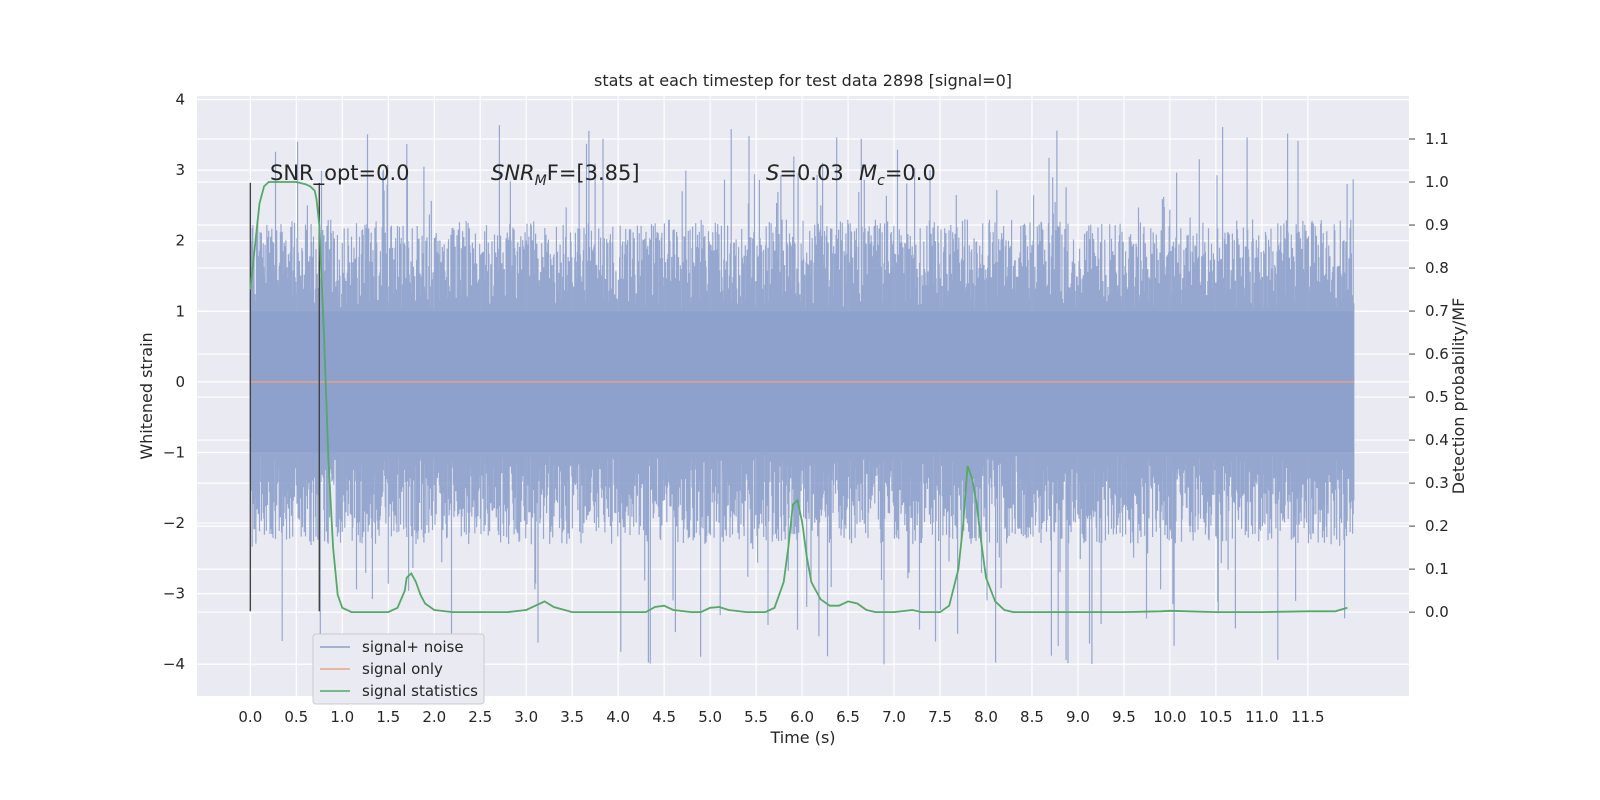  Describe the element at coordinates (940, 717) in the screenshot. I see `x-tick-label: 7.5` at that location.